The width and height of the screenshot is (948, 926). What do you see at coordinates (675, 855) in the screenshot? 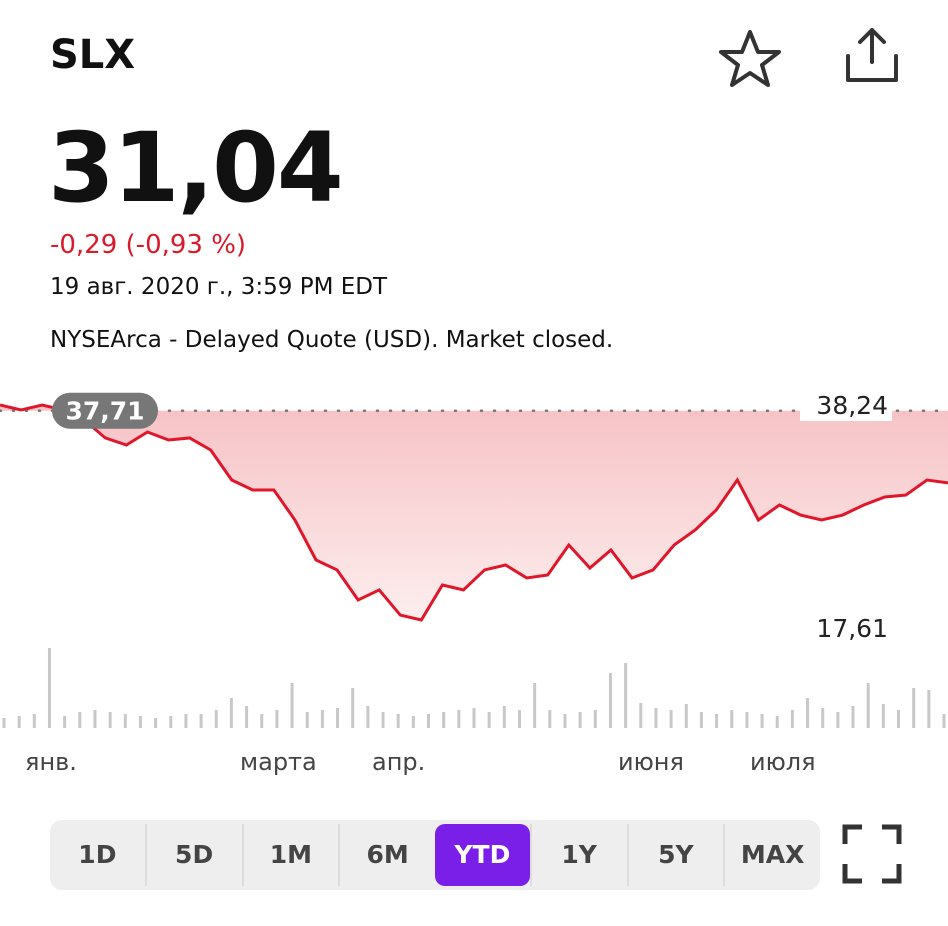
I see `range-button: 5Y` at bounding box center [675, 855].